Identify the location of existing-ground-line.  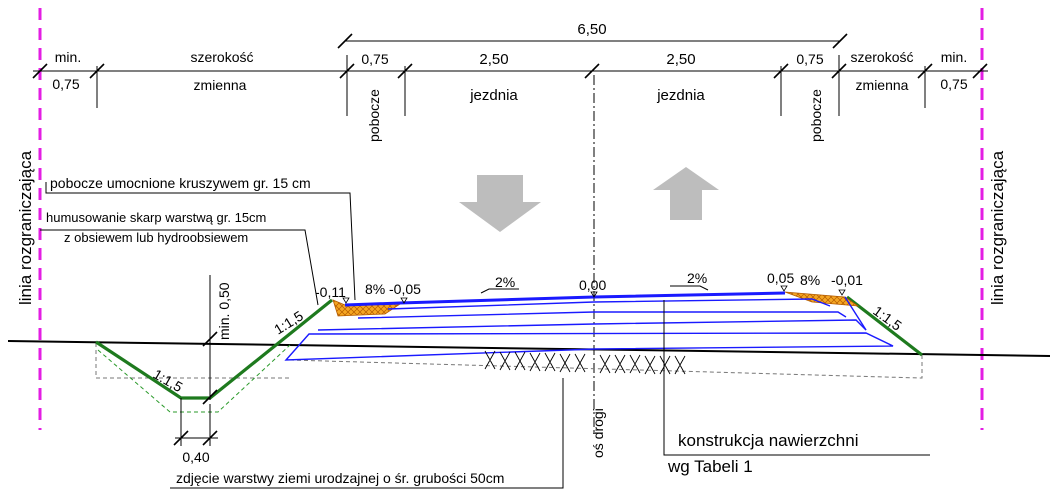
(529, 348).